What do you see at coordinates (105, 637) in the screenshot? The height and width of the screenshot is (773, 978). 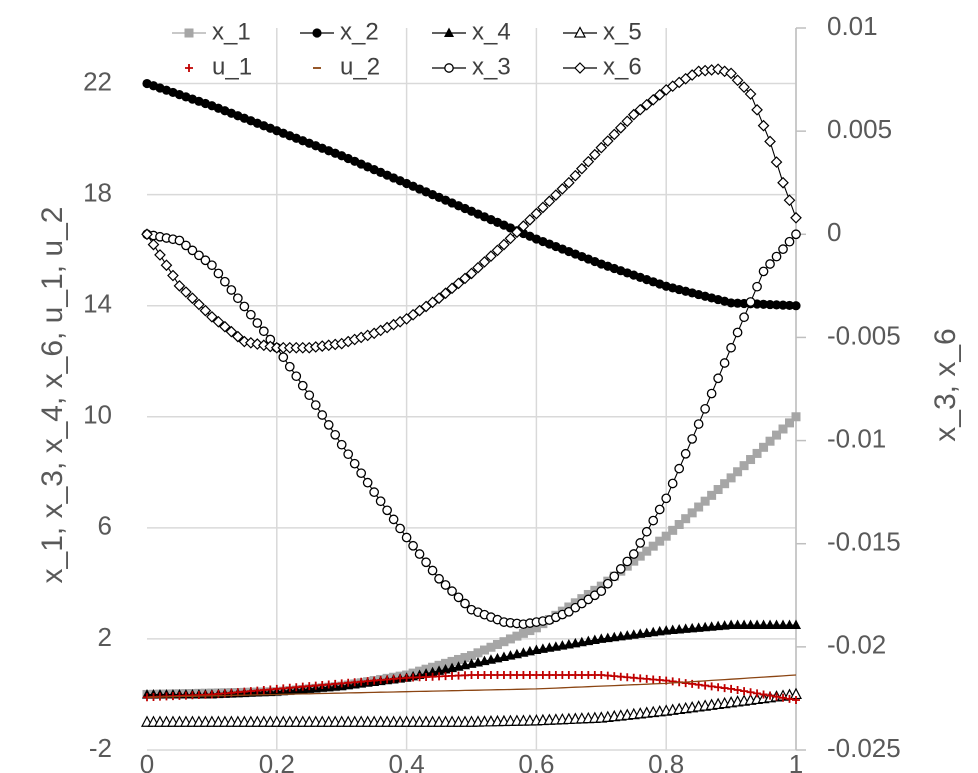 I see `left-tick-label: 2` at bounding box center [105, 637].